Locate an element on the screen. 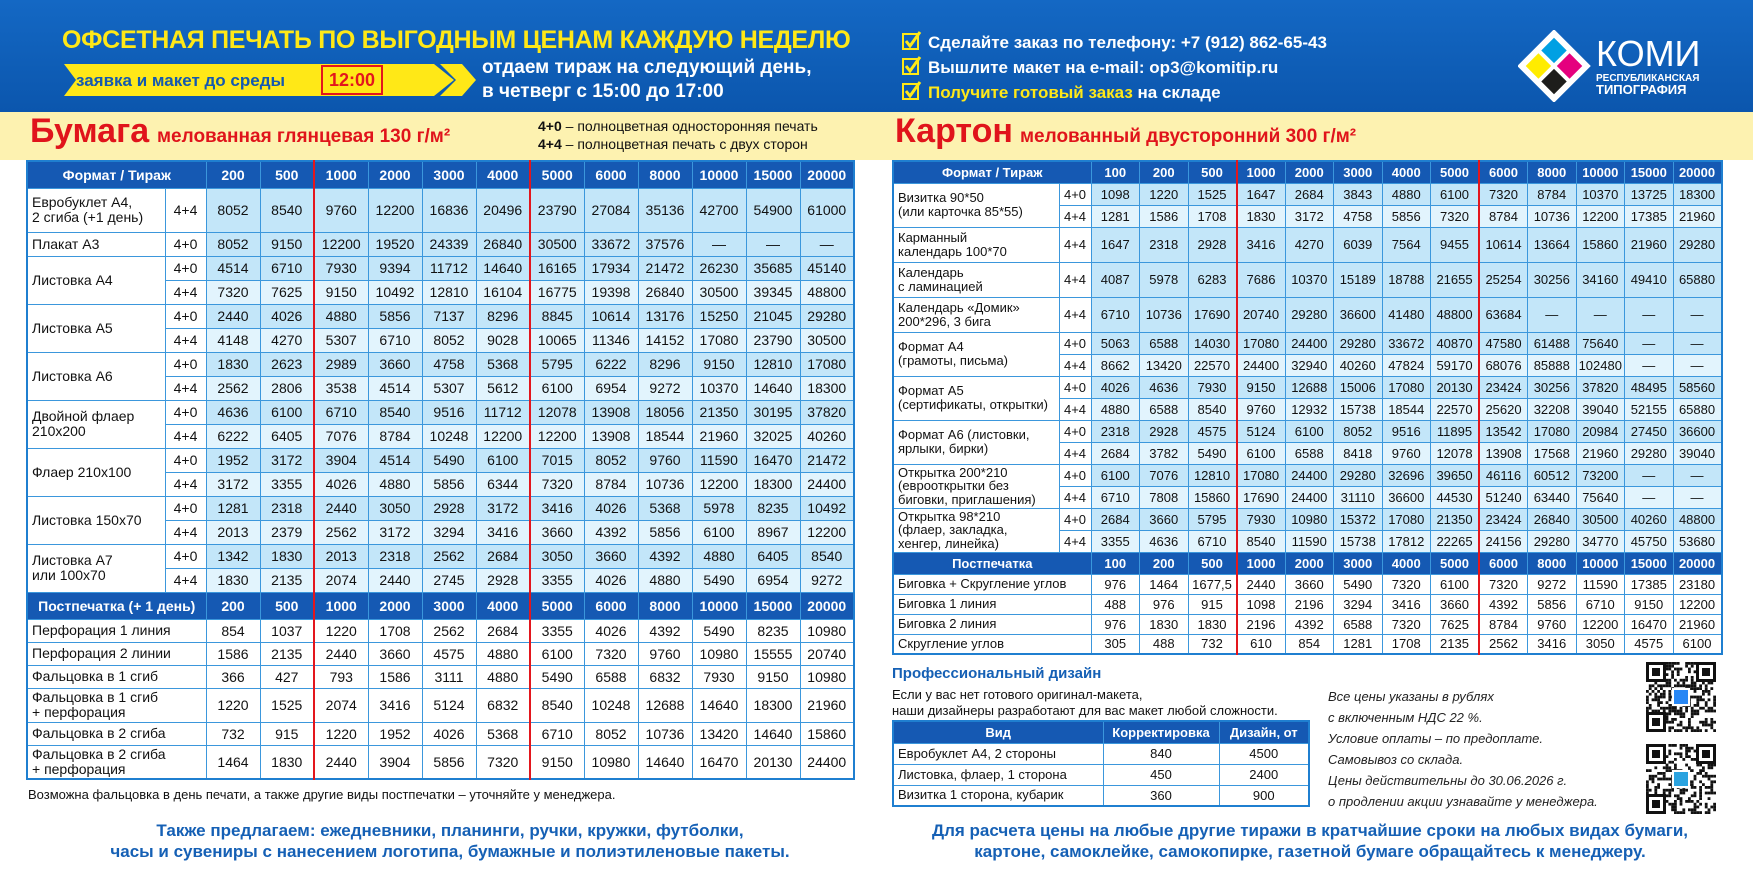  price: 10065 is located at coordinates (557, 340).